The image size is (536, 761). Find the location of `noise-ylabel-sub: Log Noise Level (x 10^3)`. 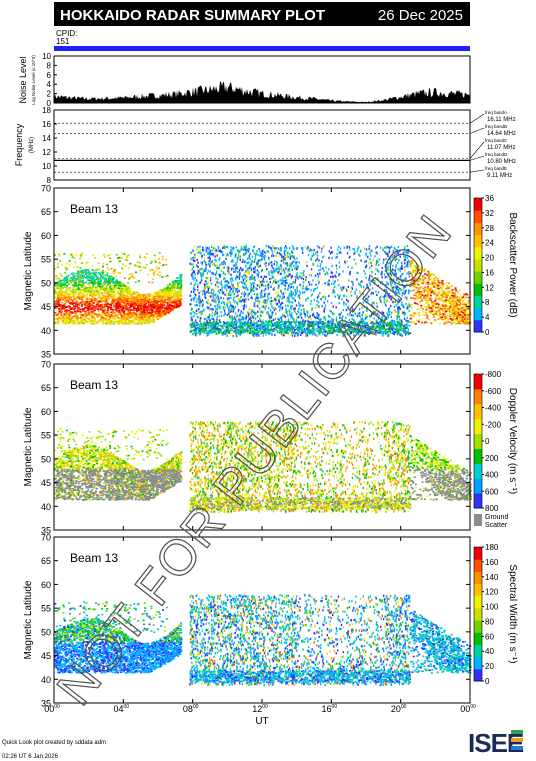

noise-ylabel-sub: Log Noise Level (x 10^3) is located at coordinates (33, 80).